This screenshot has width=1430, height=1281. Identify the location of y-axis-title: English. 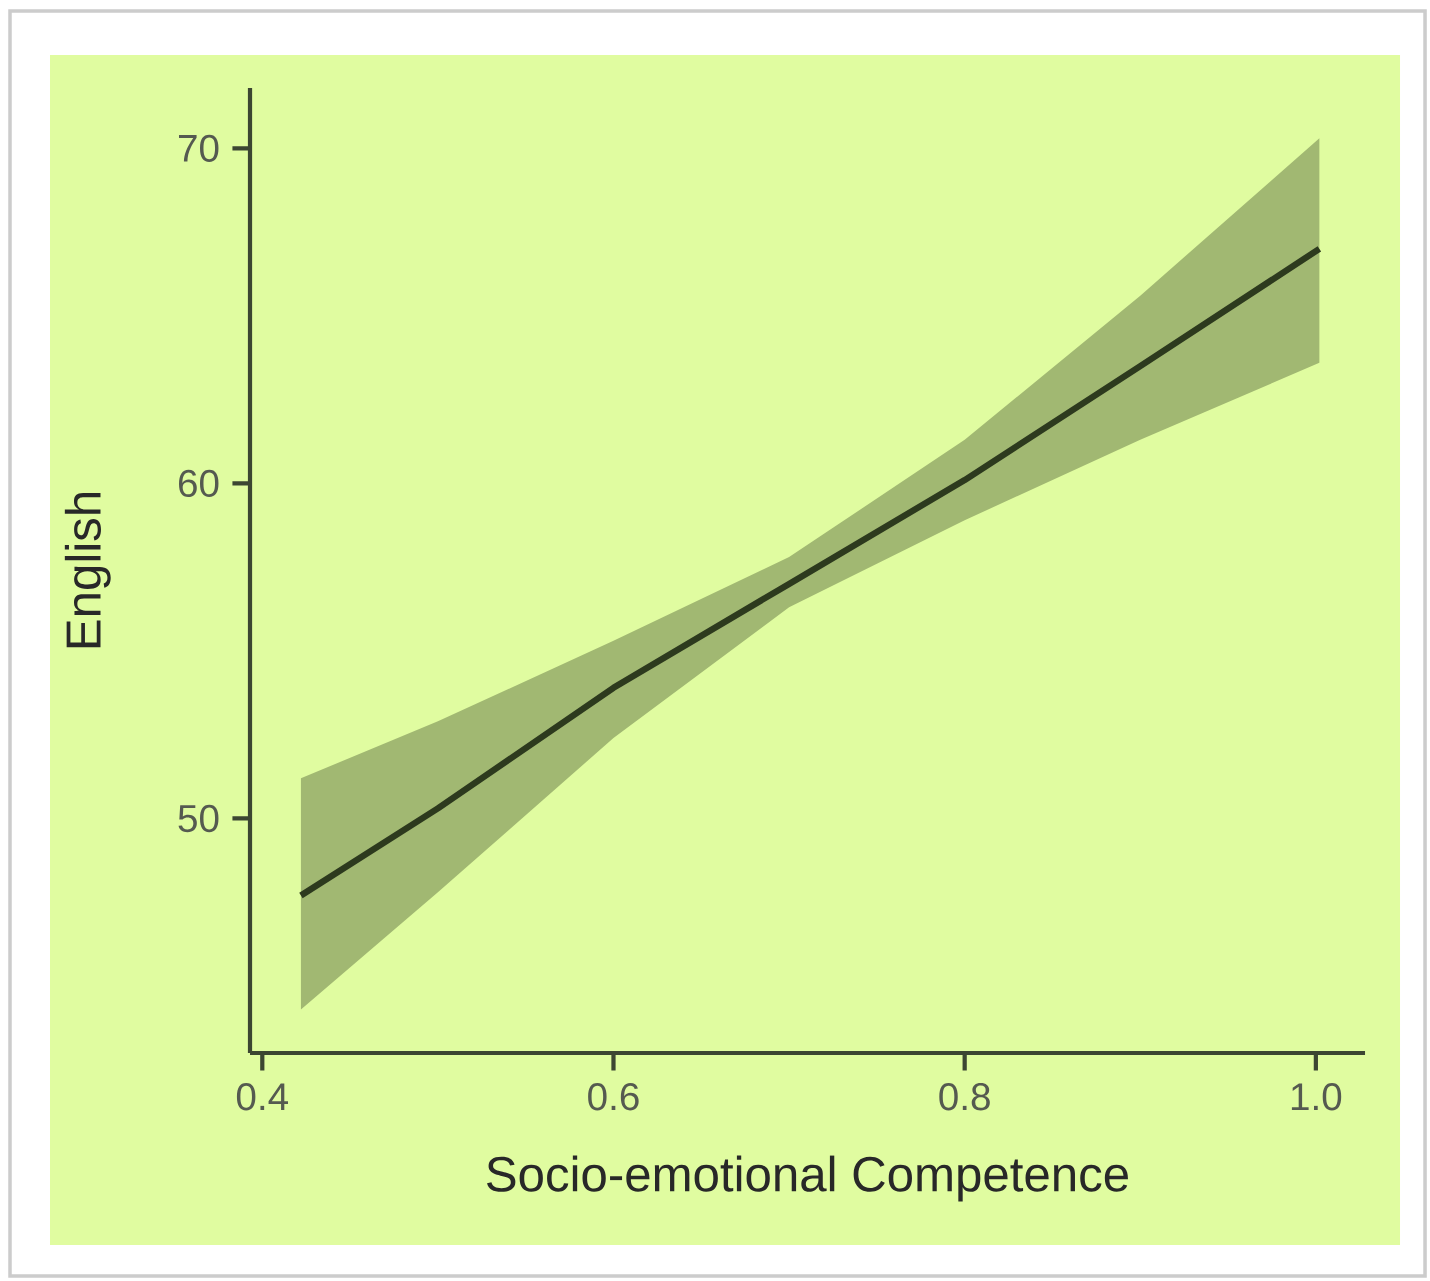
(87, 570).